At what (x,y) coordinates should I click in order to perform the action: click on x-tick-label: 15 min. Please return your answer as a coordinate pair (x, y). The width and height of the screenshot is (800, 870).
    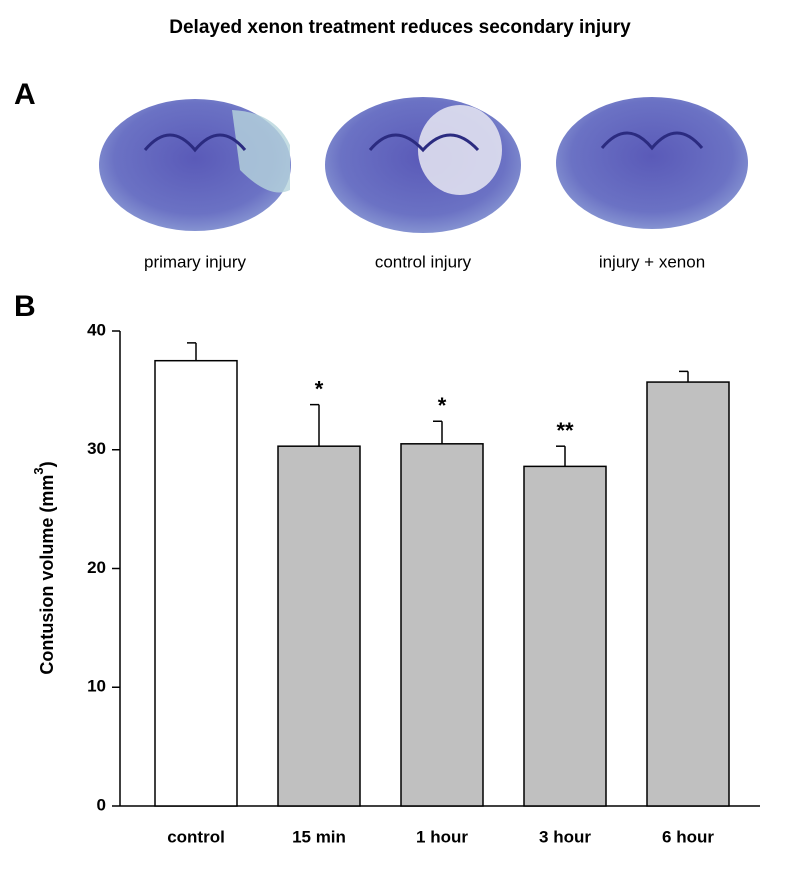
    Looking at the image, I should click on (319, 836).